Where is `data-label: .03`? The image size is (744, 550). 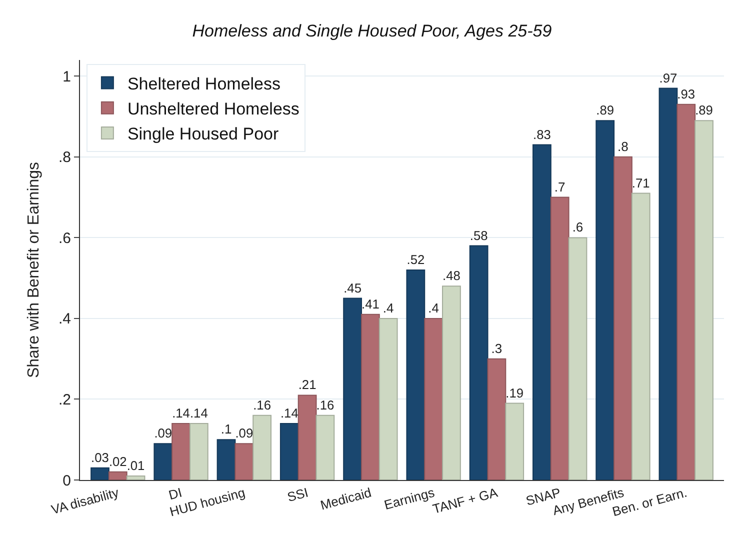
data-label: .03 is located at coordinates (100, 457).